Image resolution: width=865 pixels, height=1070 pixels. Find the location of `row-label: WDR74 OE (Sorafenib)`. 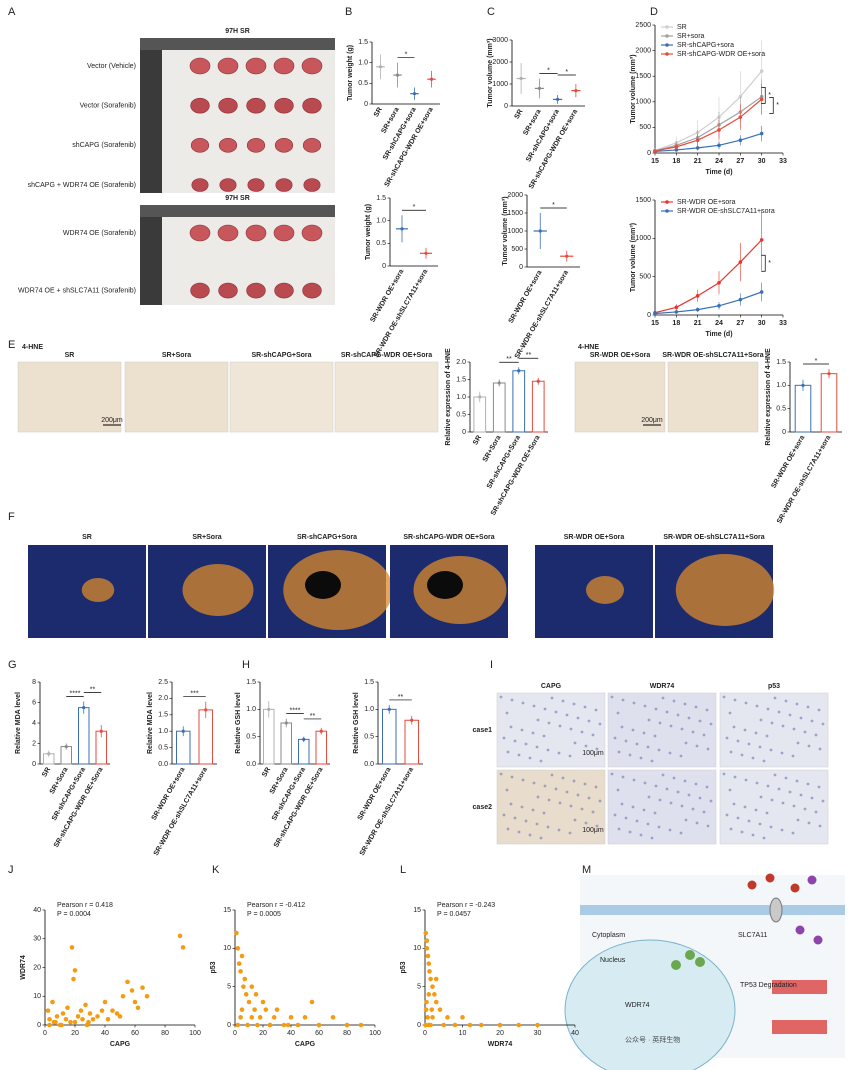

row-label: WDR74 OE (Sorafenib) is located at coordinates (99, 233).